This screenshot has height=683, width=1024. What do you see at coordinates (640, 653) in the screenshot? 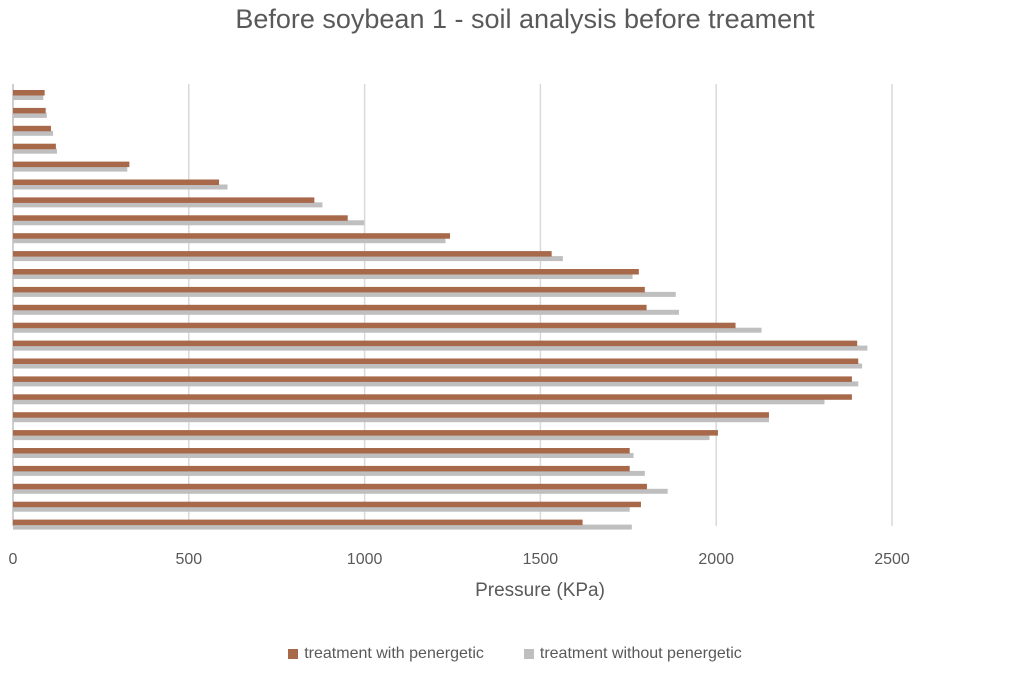
I see `legend-label: treatment without penergetic` at bounding box center [640, 653].